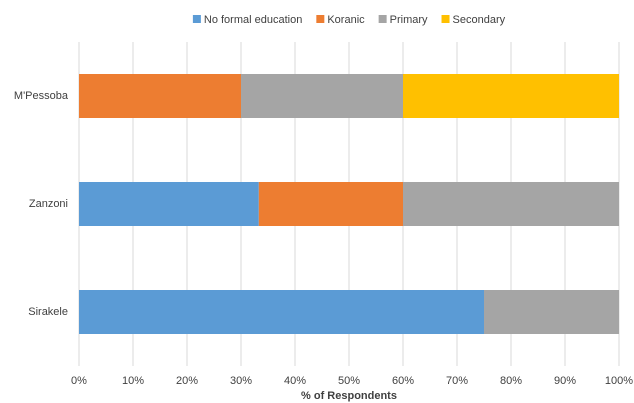 The width and height of the screenshot is (634, 403). What do you see at coordinates (619, 381) in the screenshot?
I see `x-tick-label: 100%` at bounding box center [619, 381].